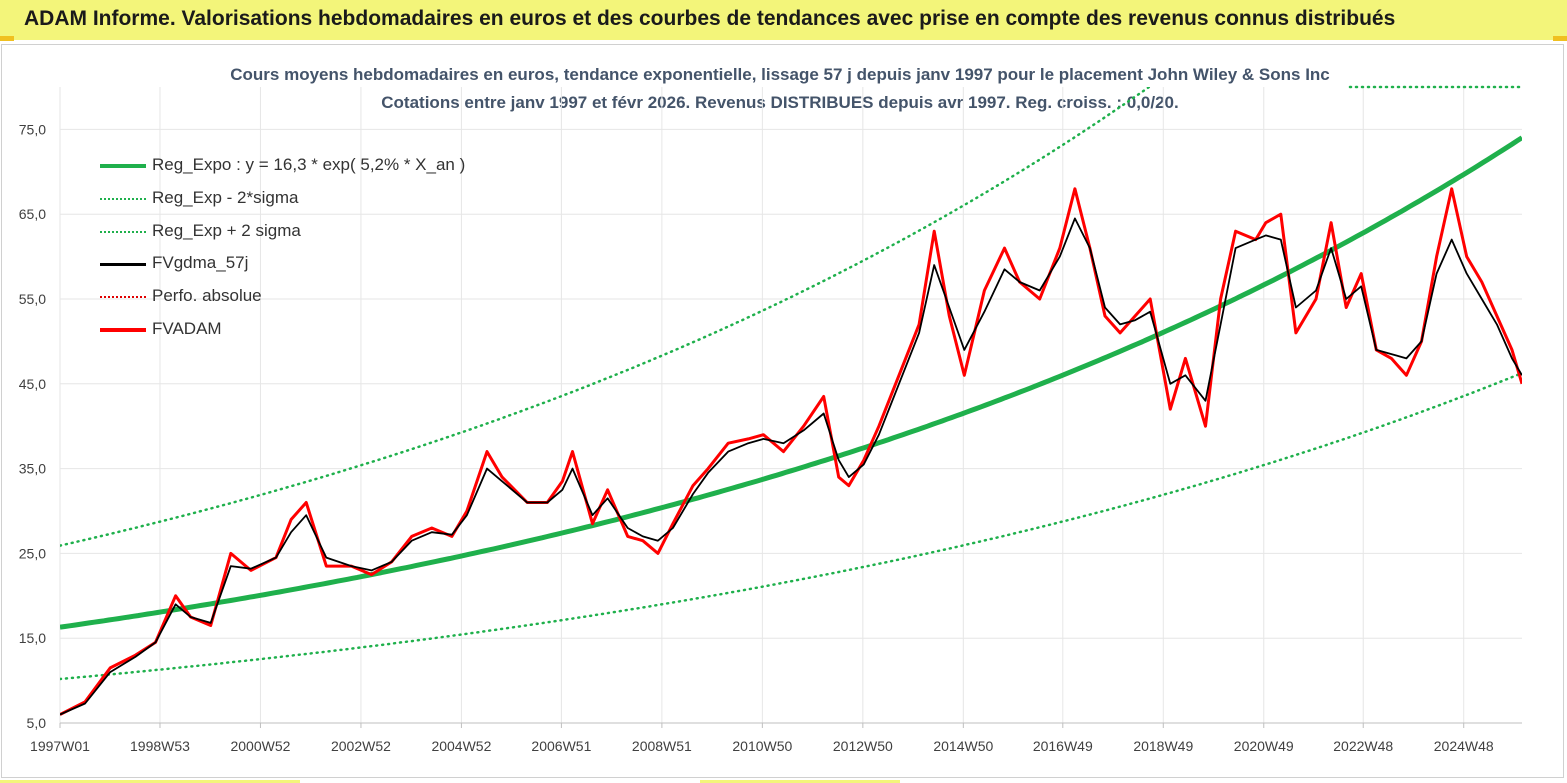  I want to click on x-tick-label: 2014W50, so click(963, 746).